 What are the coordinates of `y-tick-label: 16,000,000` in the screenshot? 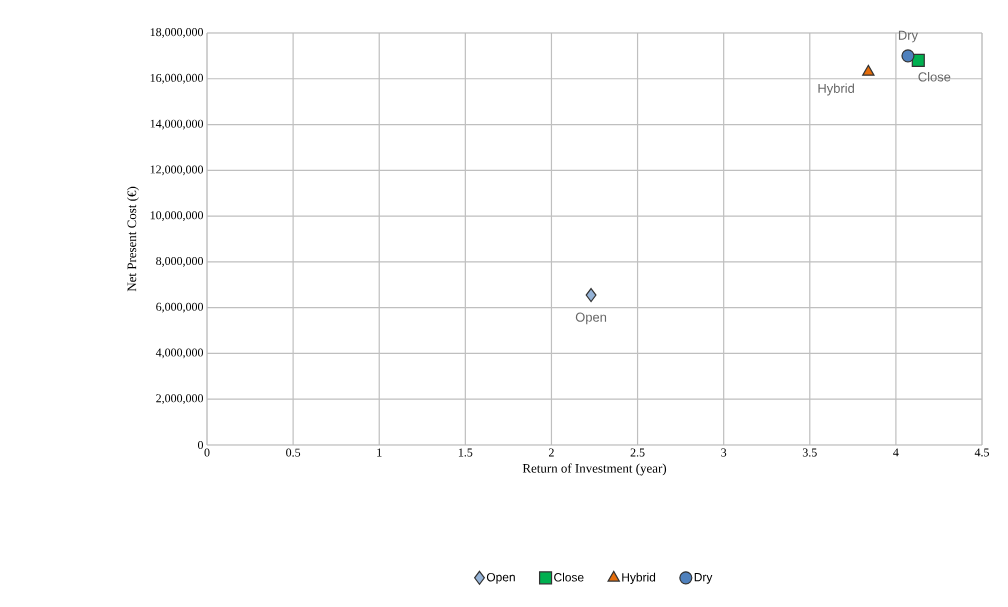 It's located at (177, 78).